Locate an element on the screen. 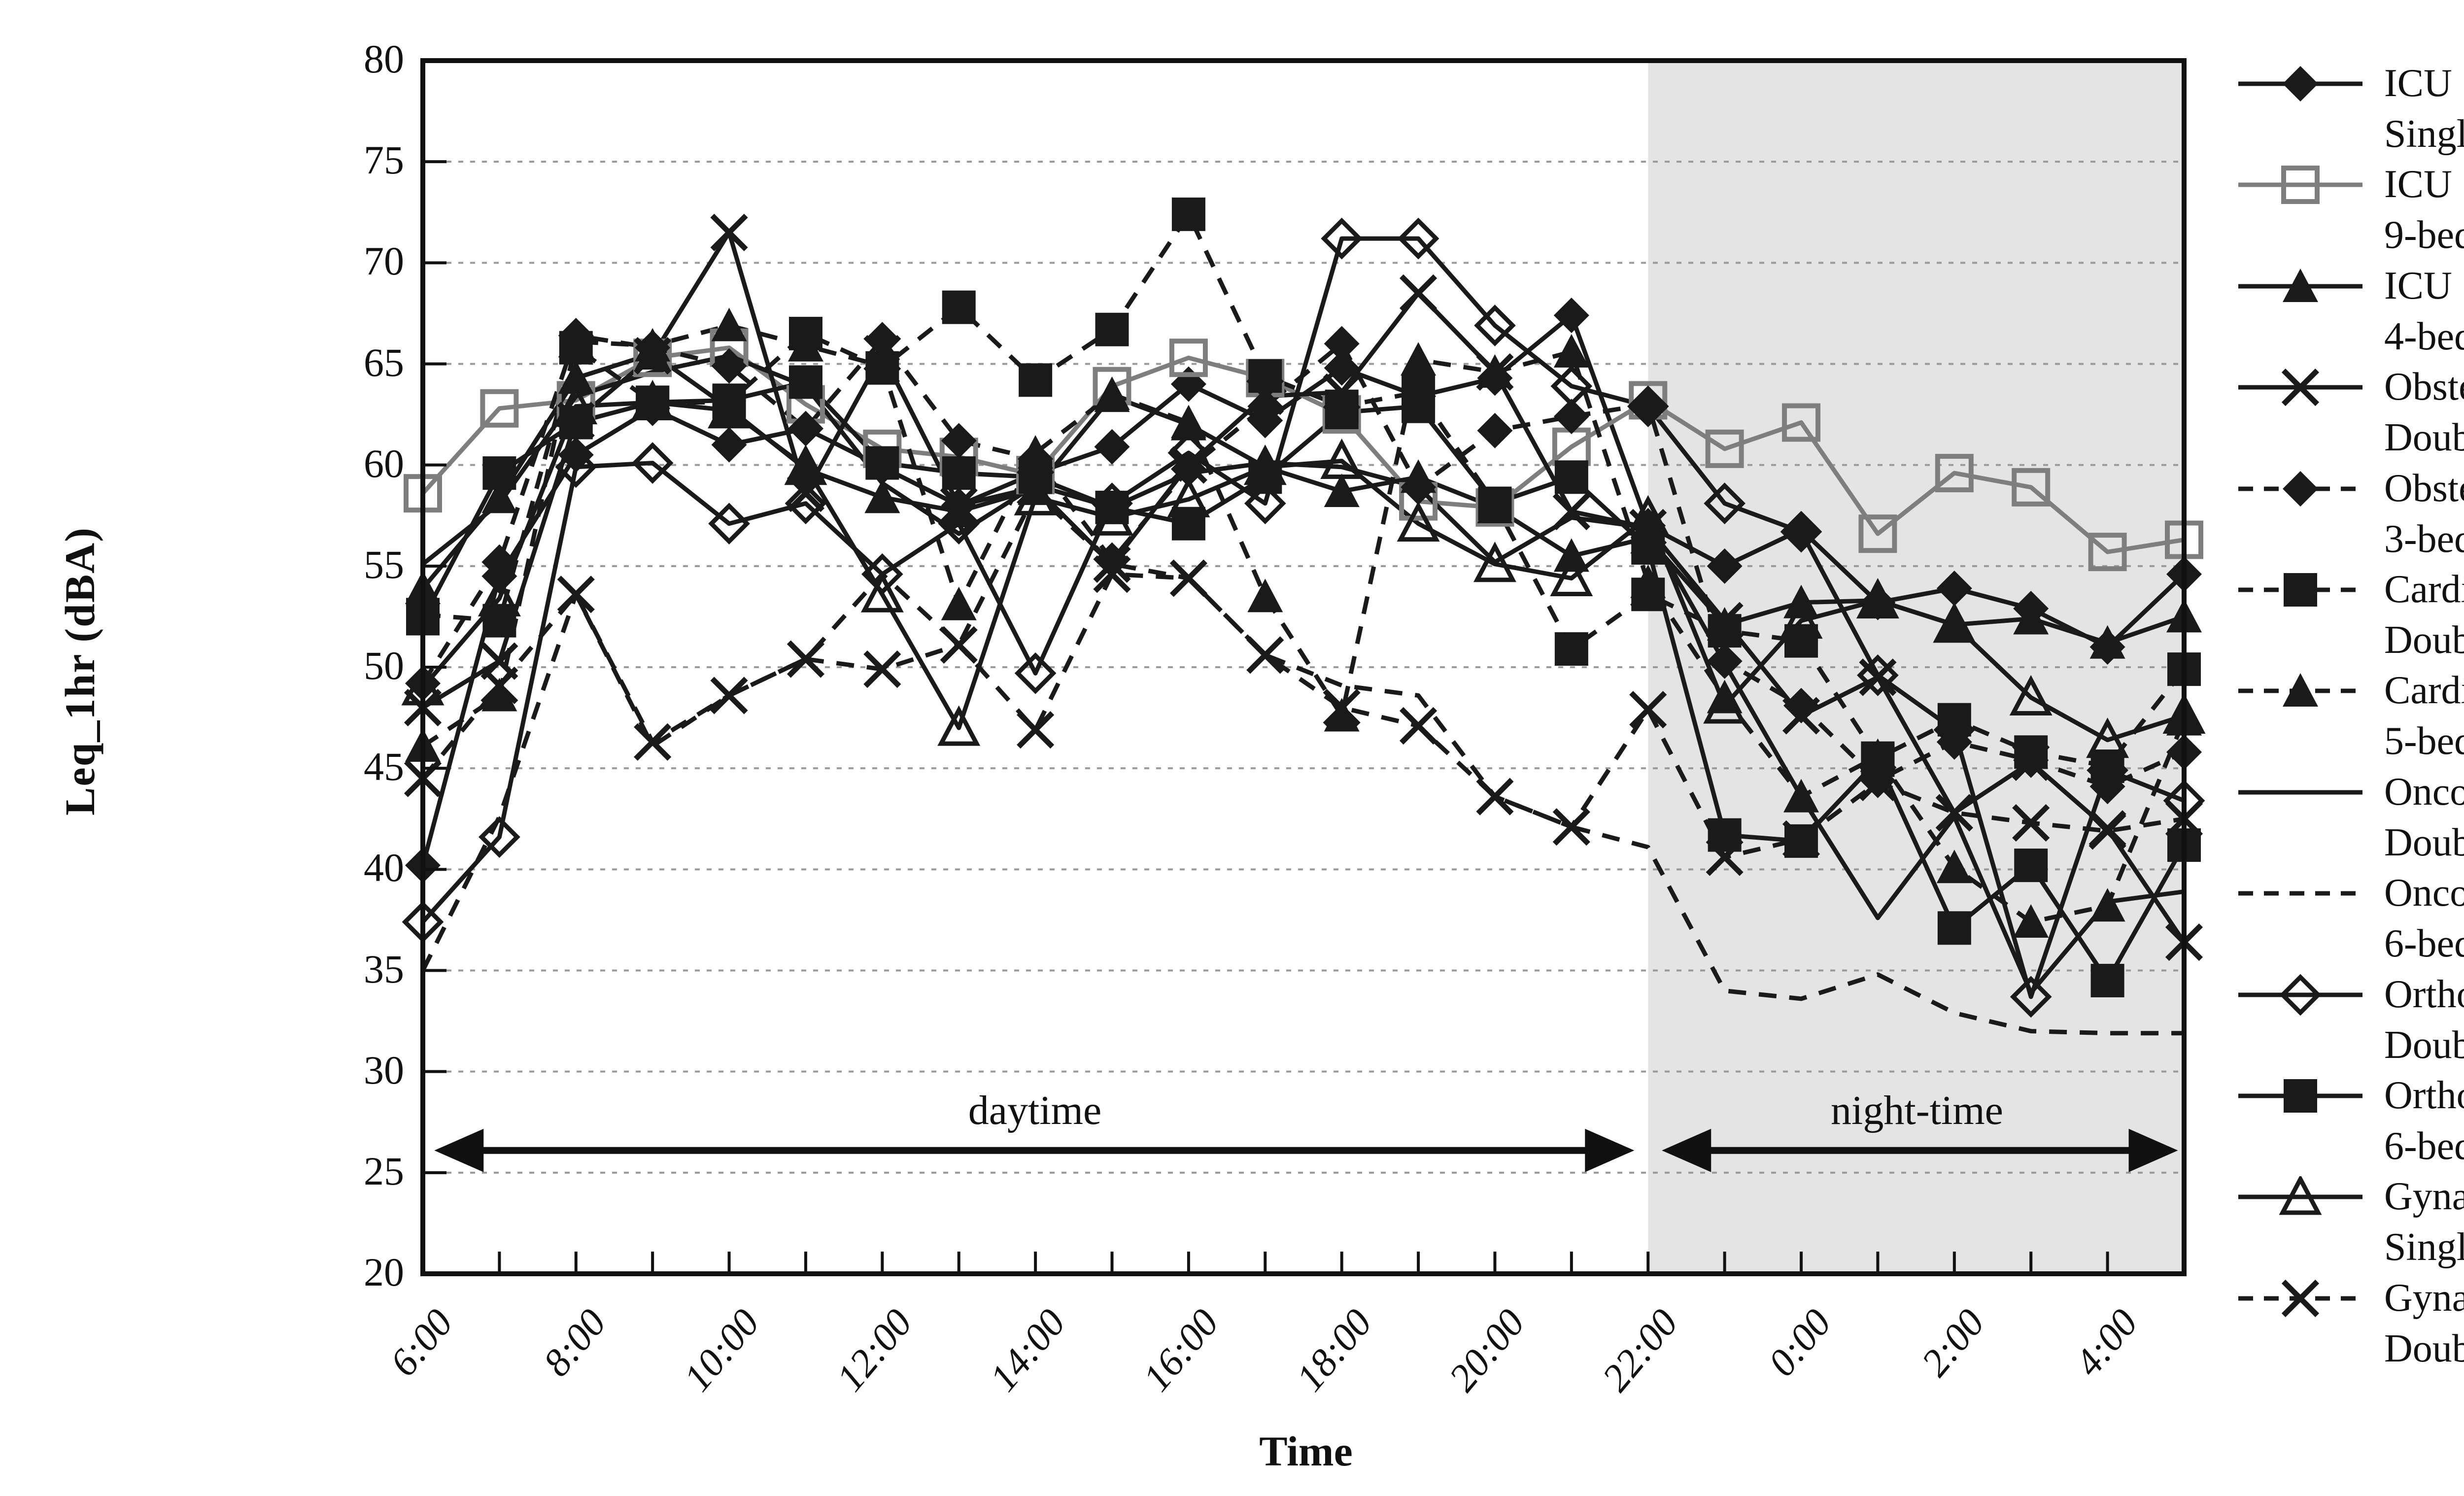  y-tick-label: 35 is located at coordinates (384, 968).